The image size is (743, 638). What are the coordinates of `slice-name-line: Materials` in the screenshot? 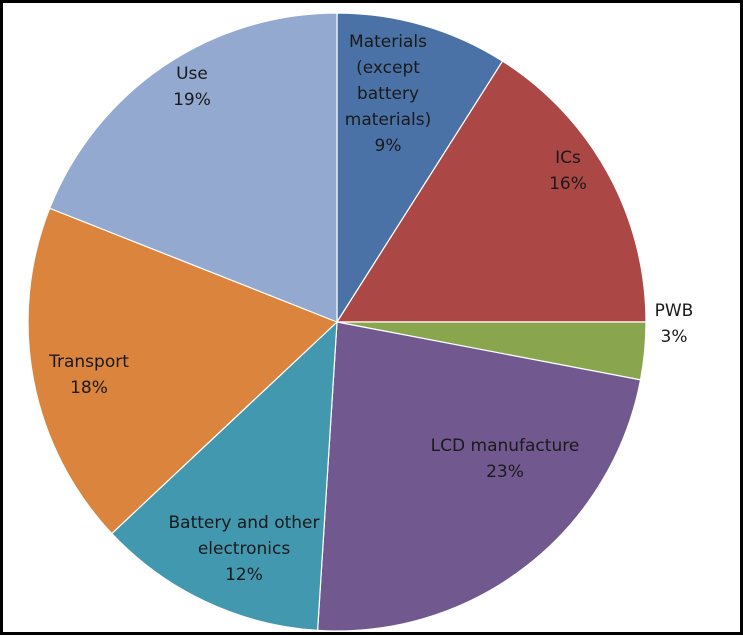 It's located at (388, 42).